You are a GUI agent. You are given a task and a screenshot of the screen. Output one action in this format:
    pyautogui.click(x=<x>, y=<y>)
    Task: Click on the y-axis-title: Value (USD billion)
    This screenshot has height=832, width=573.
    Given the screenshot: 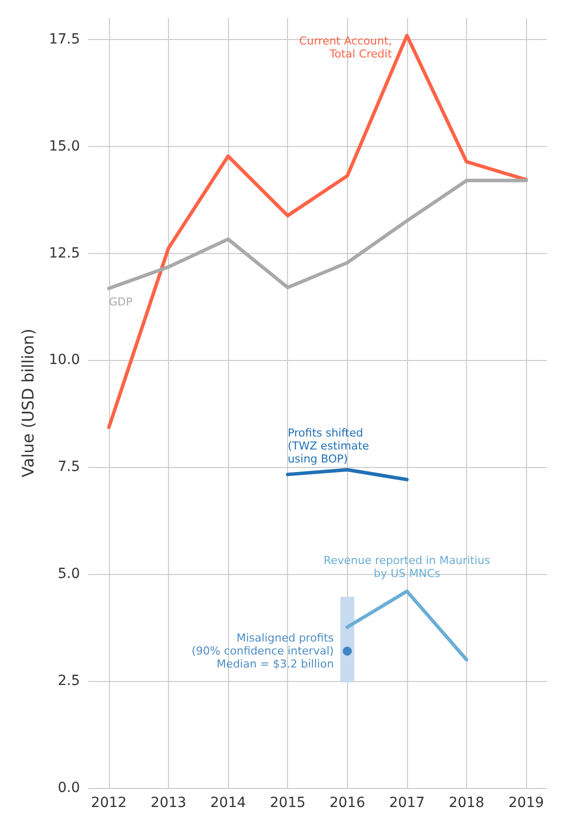 What is the action you would take?
    pyautogui.click(x=28, y=403)
    